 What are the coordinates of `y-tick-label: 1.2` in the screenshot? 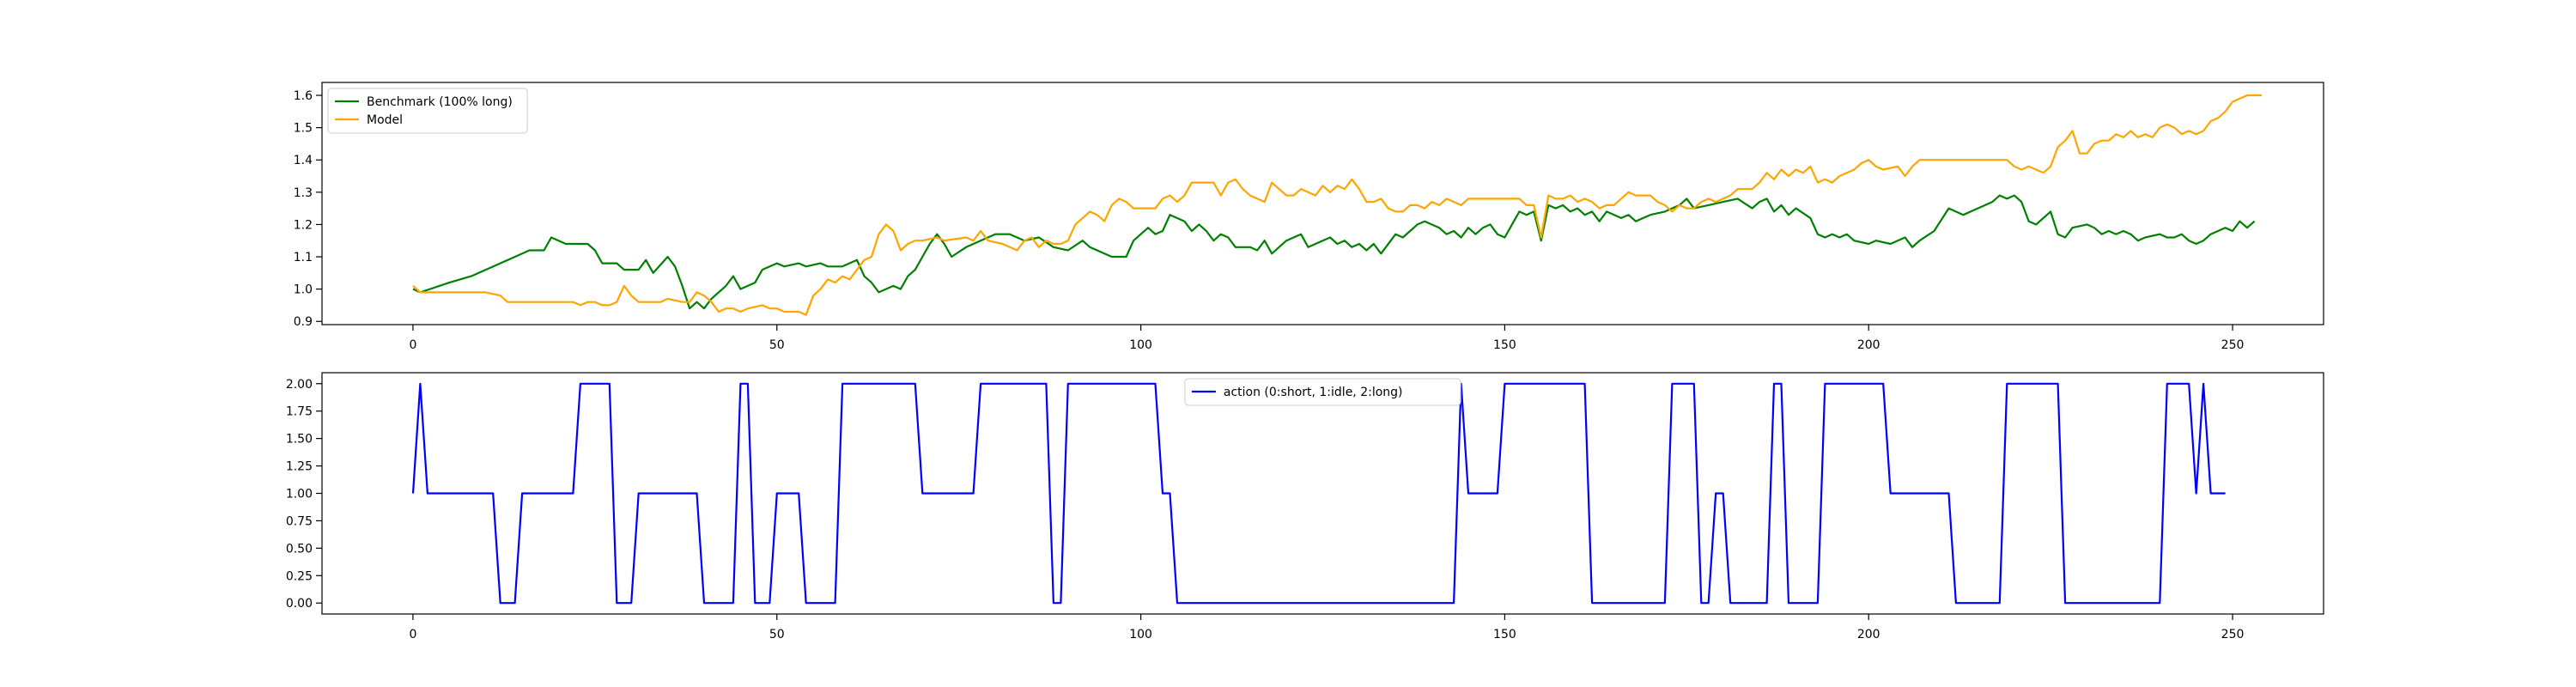 It's located at (303, 225).